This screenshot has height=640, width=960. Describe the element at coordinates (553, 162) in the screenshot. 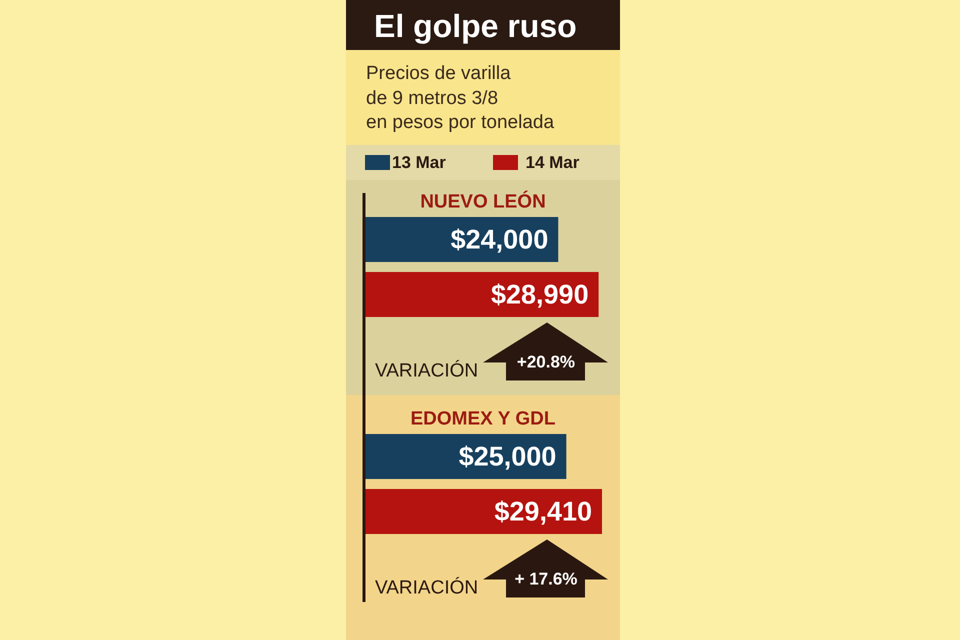

I see `legend-label: 14 Mar` at that location.